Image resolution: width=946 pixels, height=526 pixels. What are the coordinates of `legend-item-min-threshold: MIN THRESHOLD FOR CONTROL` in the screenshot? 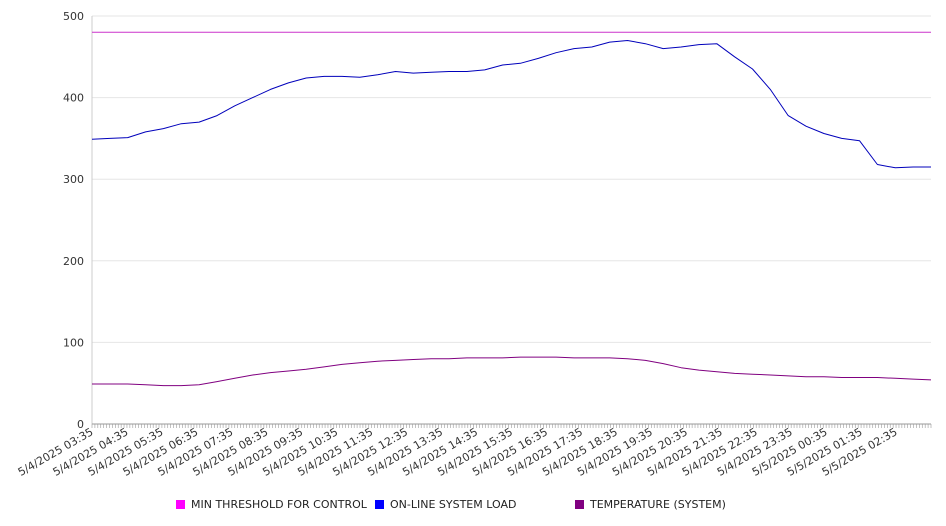 It's located at (271, 504).